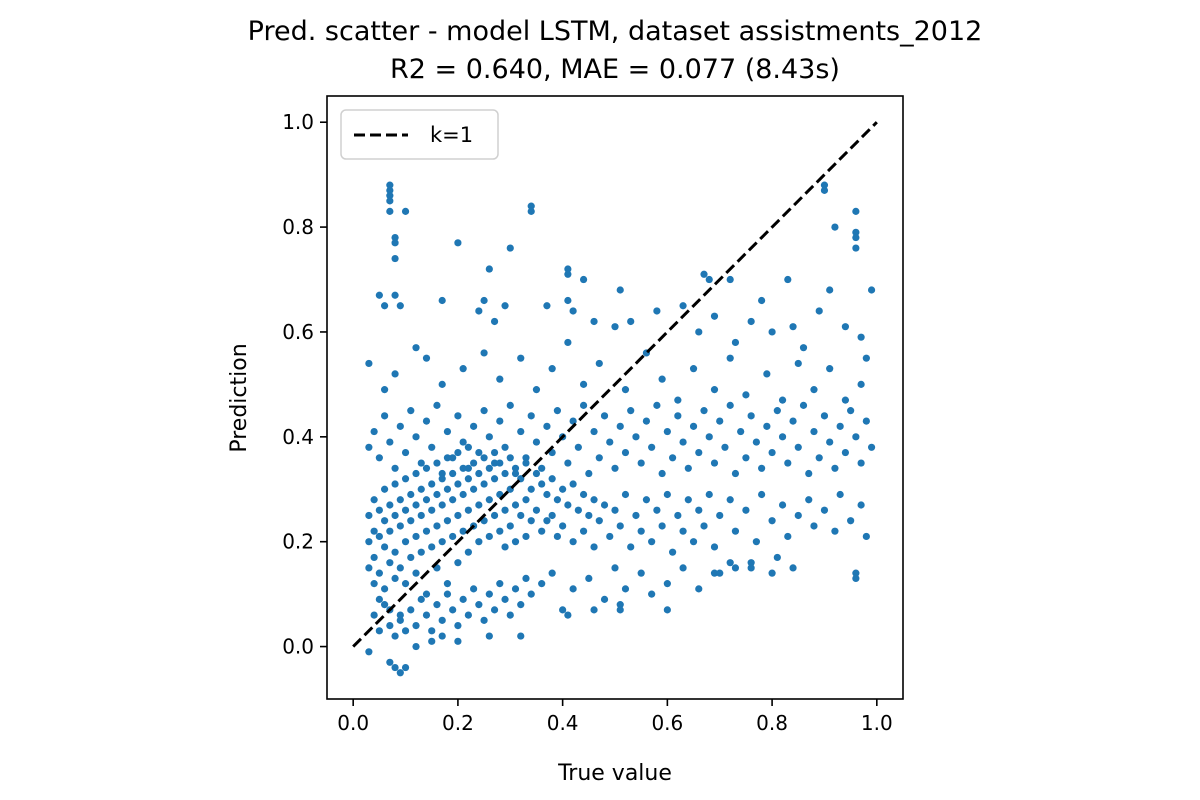 This screenshot has width=1200, height=800. Describe the element at coordinates (298, 332) in the screenshot. I see `y-tick-label: 0.6` at that location.